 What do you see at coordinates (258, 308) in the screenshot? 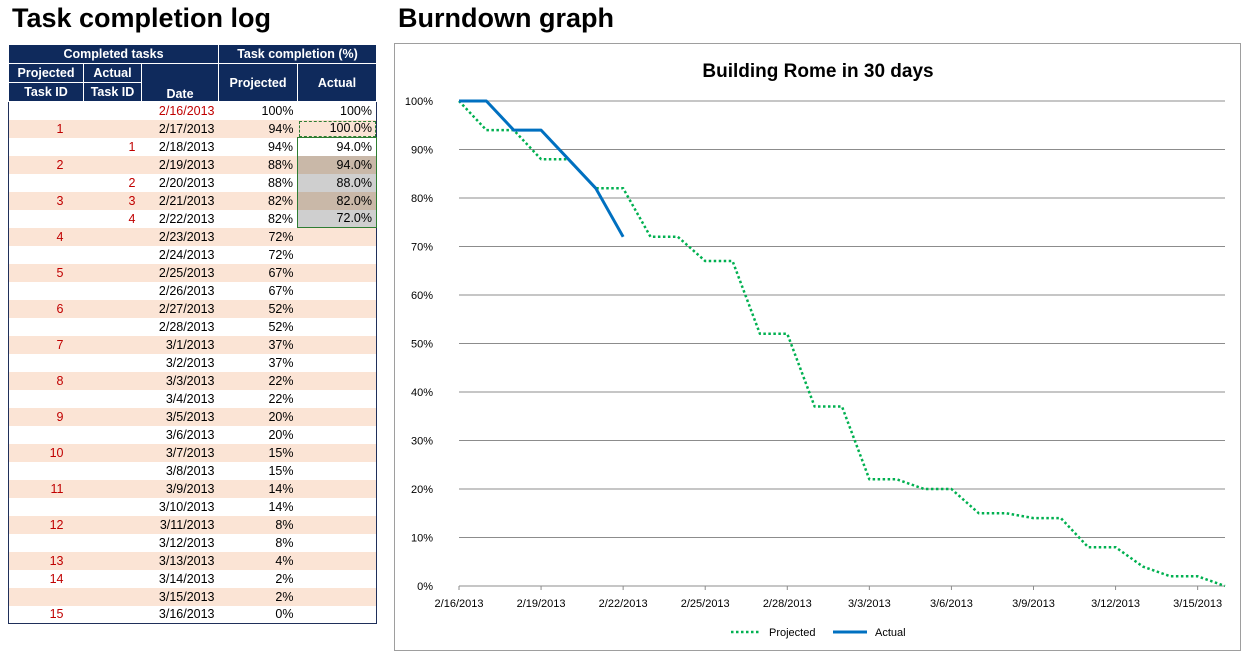
I see `cell-projected-pct: 52%` at bounding box center [258, 308].